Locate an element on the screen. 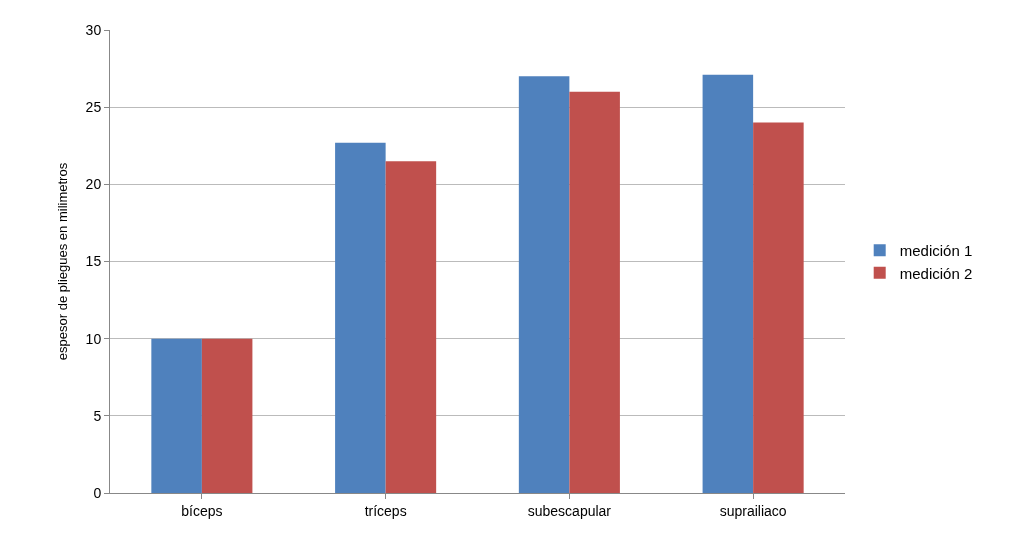  y-tick-label: 15 is located at coordinates (93, 261).